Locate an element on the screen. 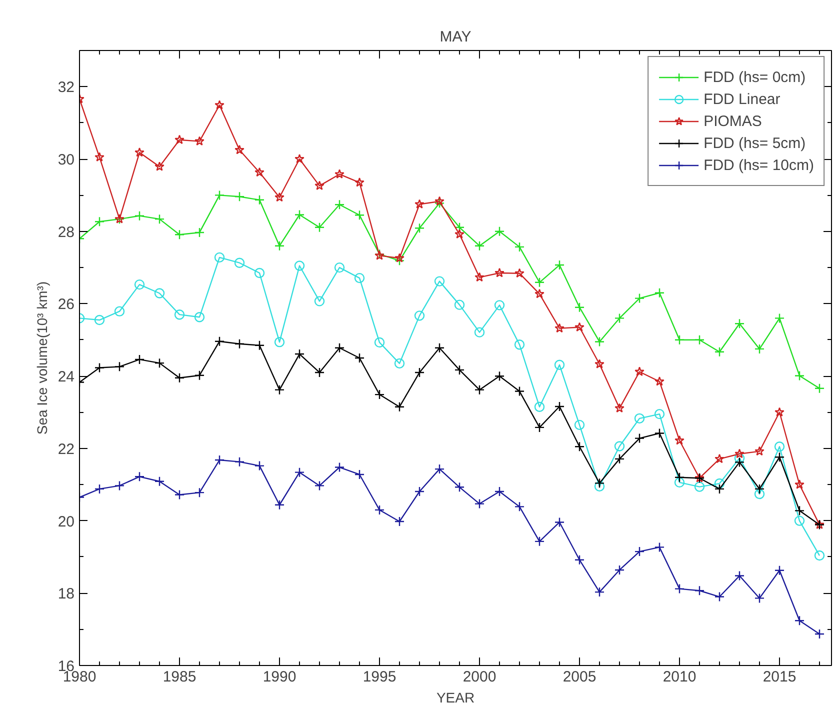  x-axis-title: YEAR is located at coordinates (455, 698).